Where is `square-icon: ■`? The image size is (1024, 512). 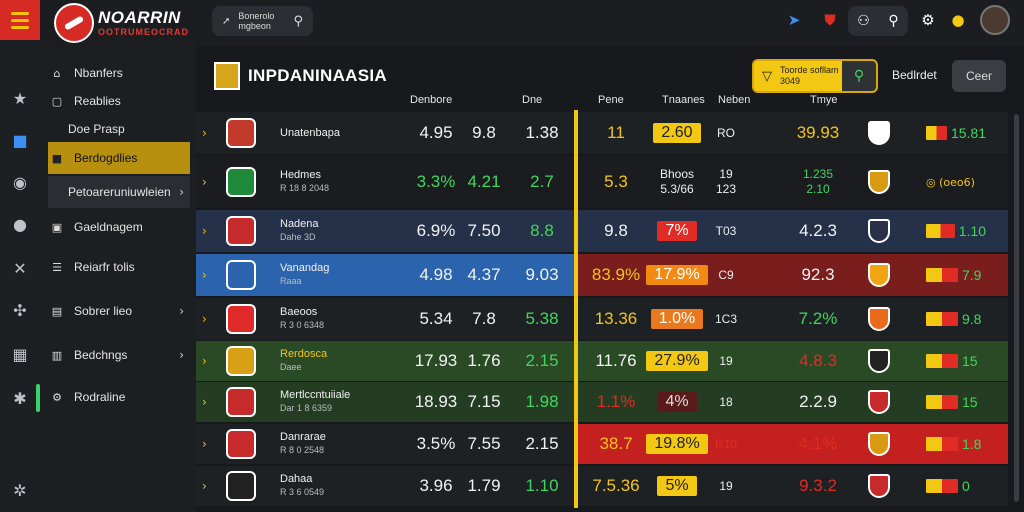 square-icon: ■ is located at coordinates (57, 158).